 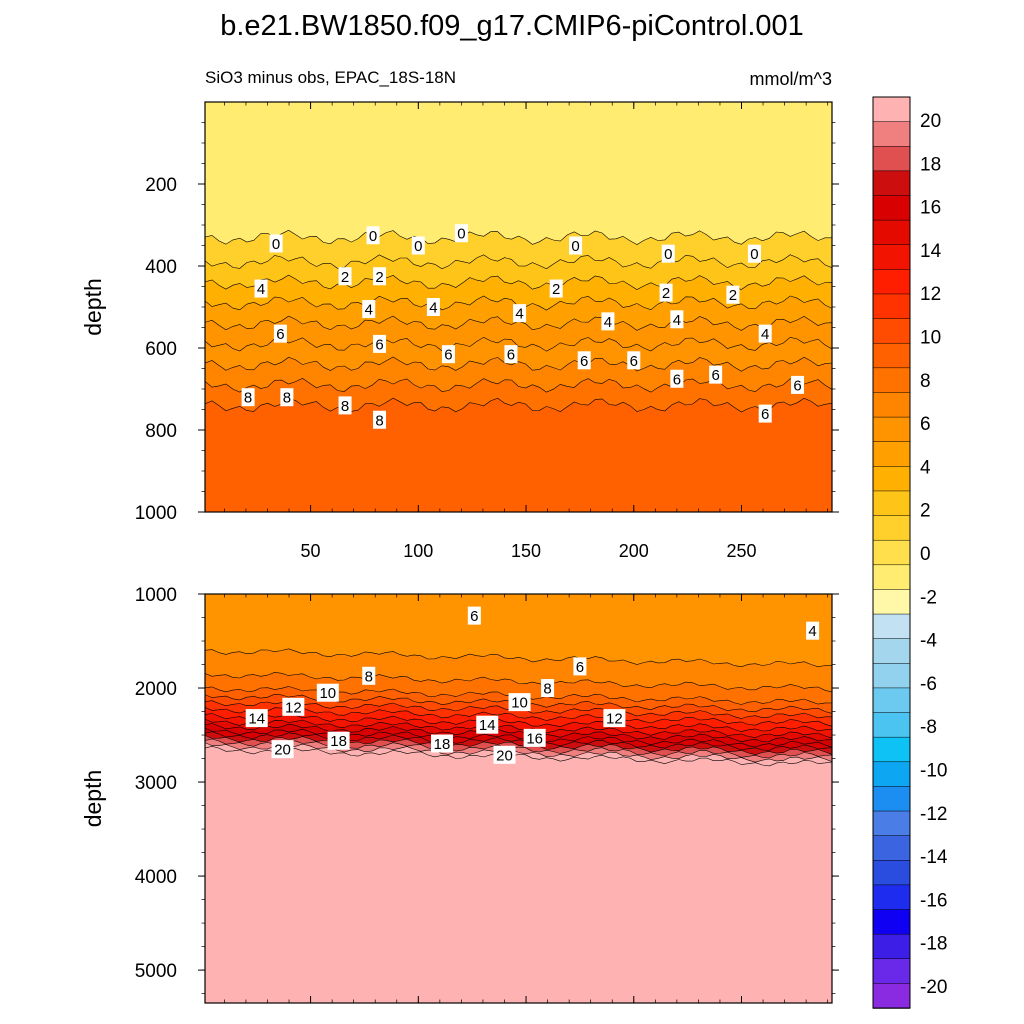 I want to click on contour-label: 20, so click(x=504, y=754).